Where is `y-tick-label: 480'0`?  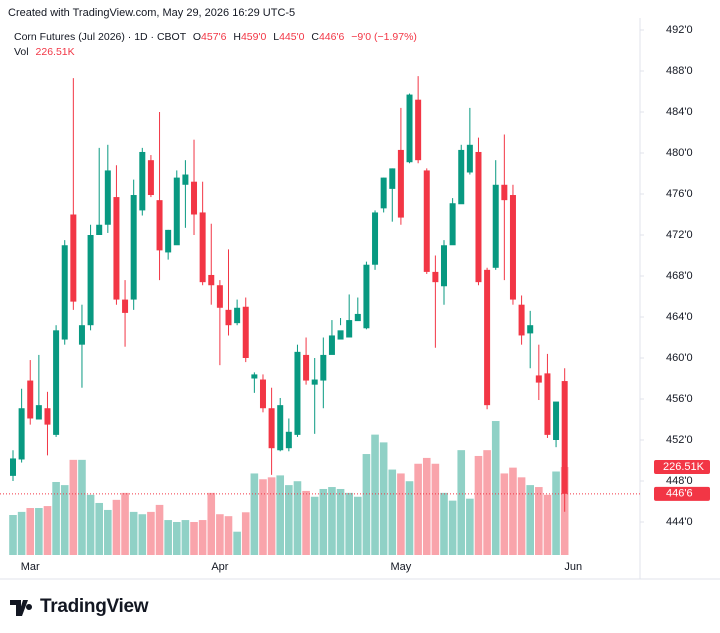 y-tick-label: 480'0 is located at coordinates (679, 153).